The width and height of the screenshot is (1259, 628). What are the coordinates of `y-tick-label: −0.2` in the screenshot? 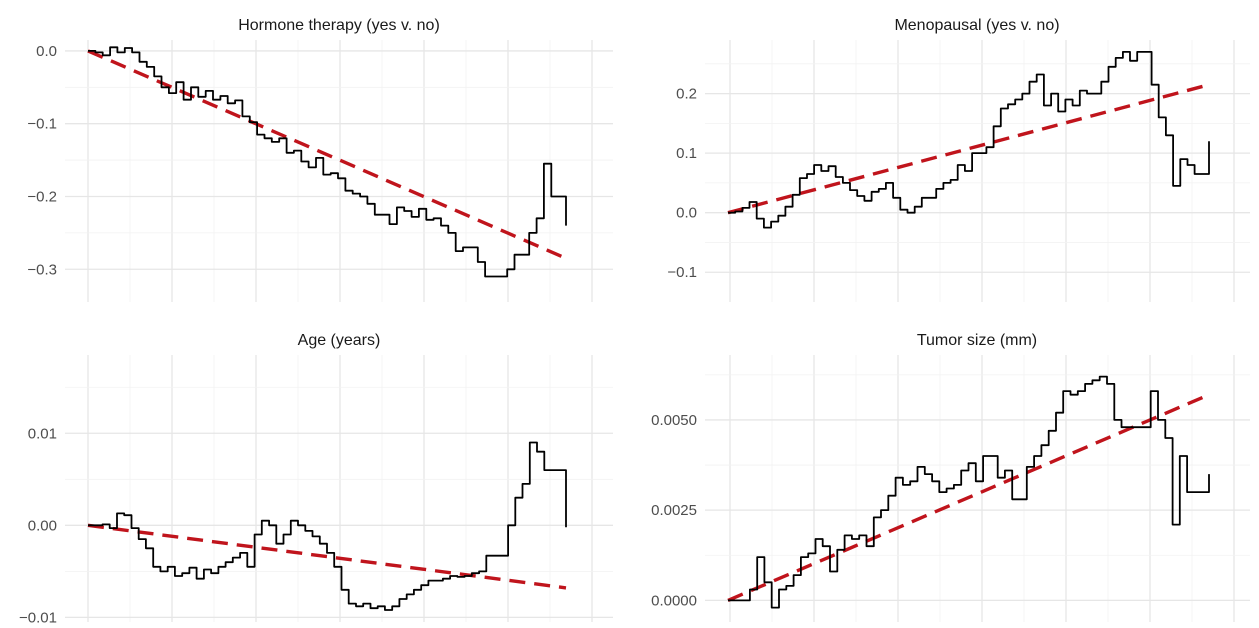 It's located at (42, 196).